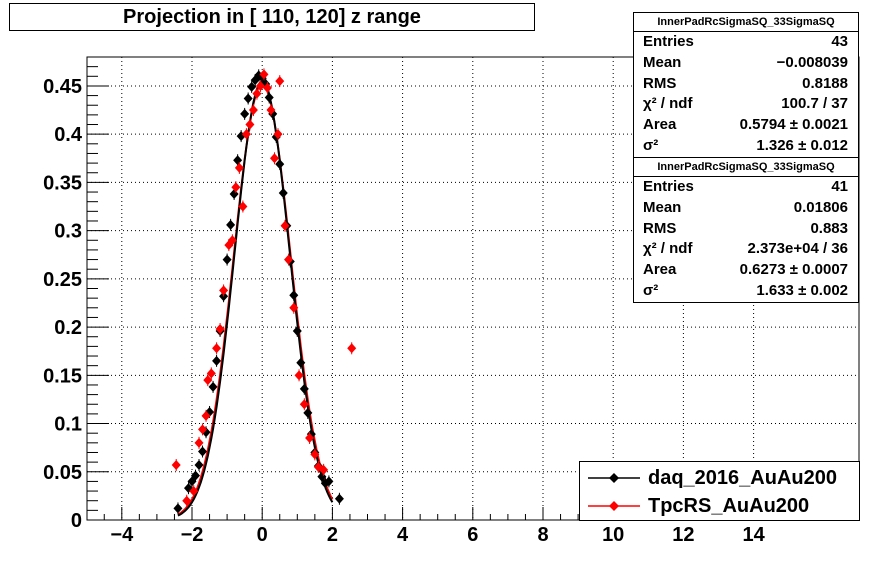 The height and width of the screenshot is (578, 878). I want to click on stats-label: Mean, so click(662, 207).